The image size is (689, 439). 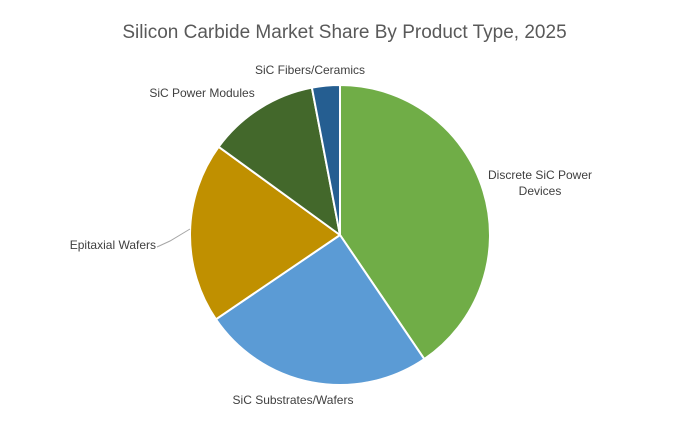 What do you see at coordinates (325, 160) in the screenshot?
I see `pie-slice-sic-fibers-ceramics` at bounding box center [325, 160].